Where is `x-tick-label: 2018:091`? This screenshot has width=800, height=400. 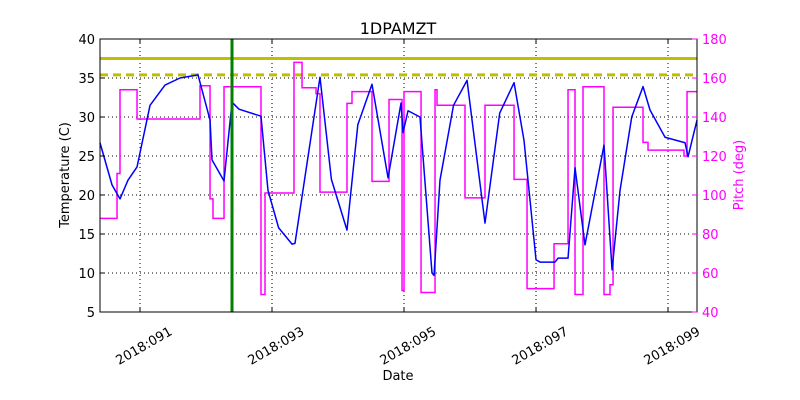 x-tick-label: 2018:091 is located at coordinates (144, 346).